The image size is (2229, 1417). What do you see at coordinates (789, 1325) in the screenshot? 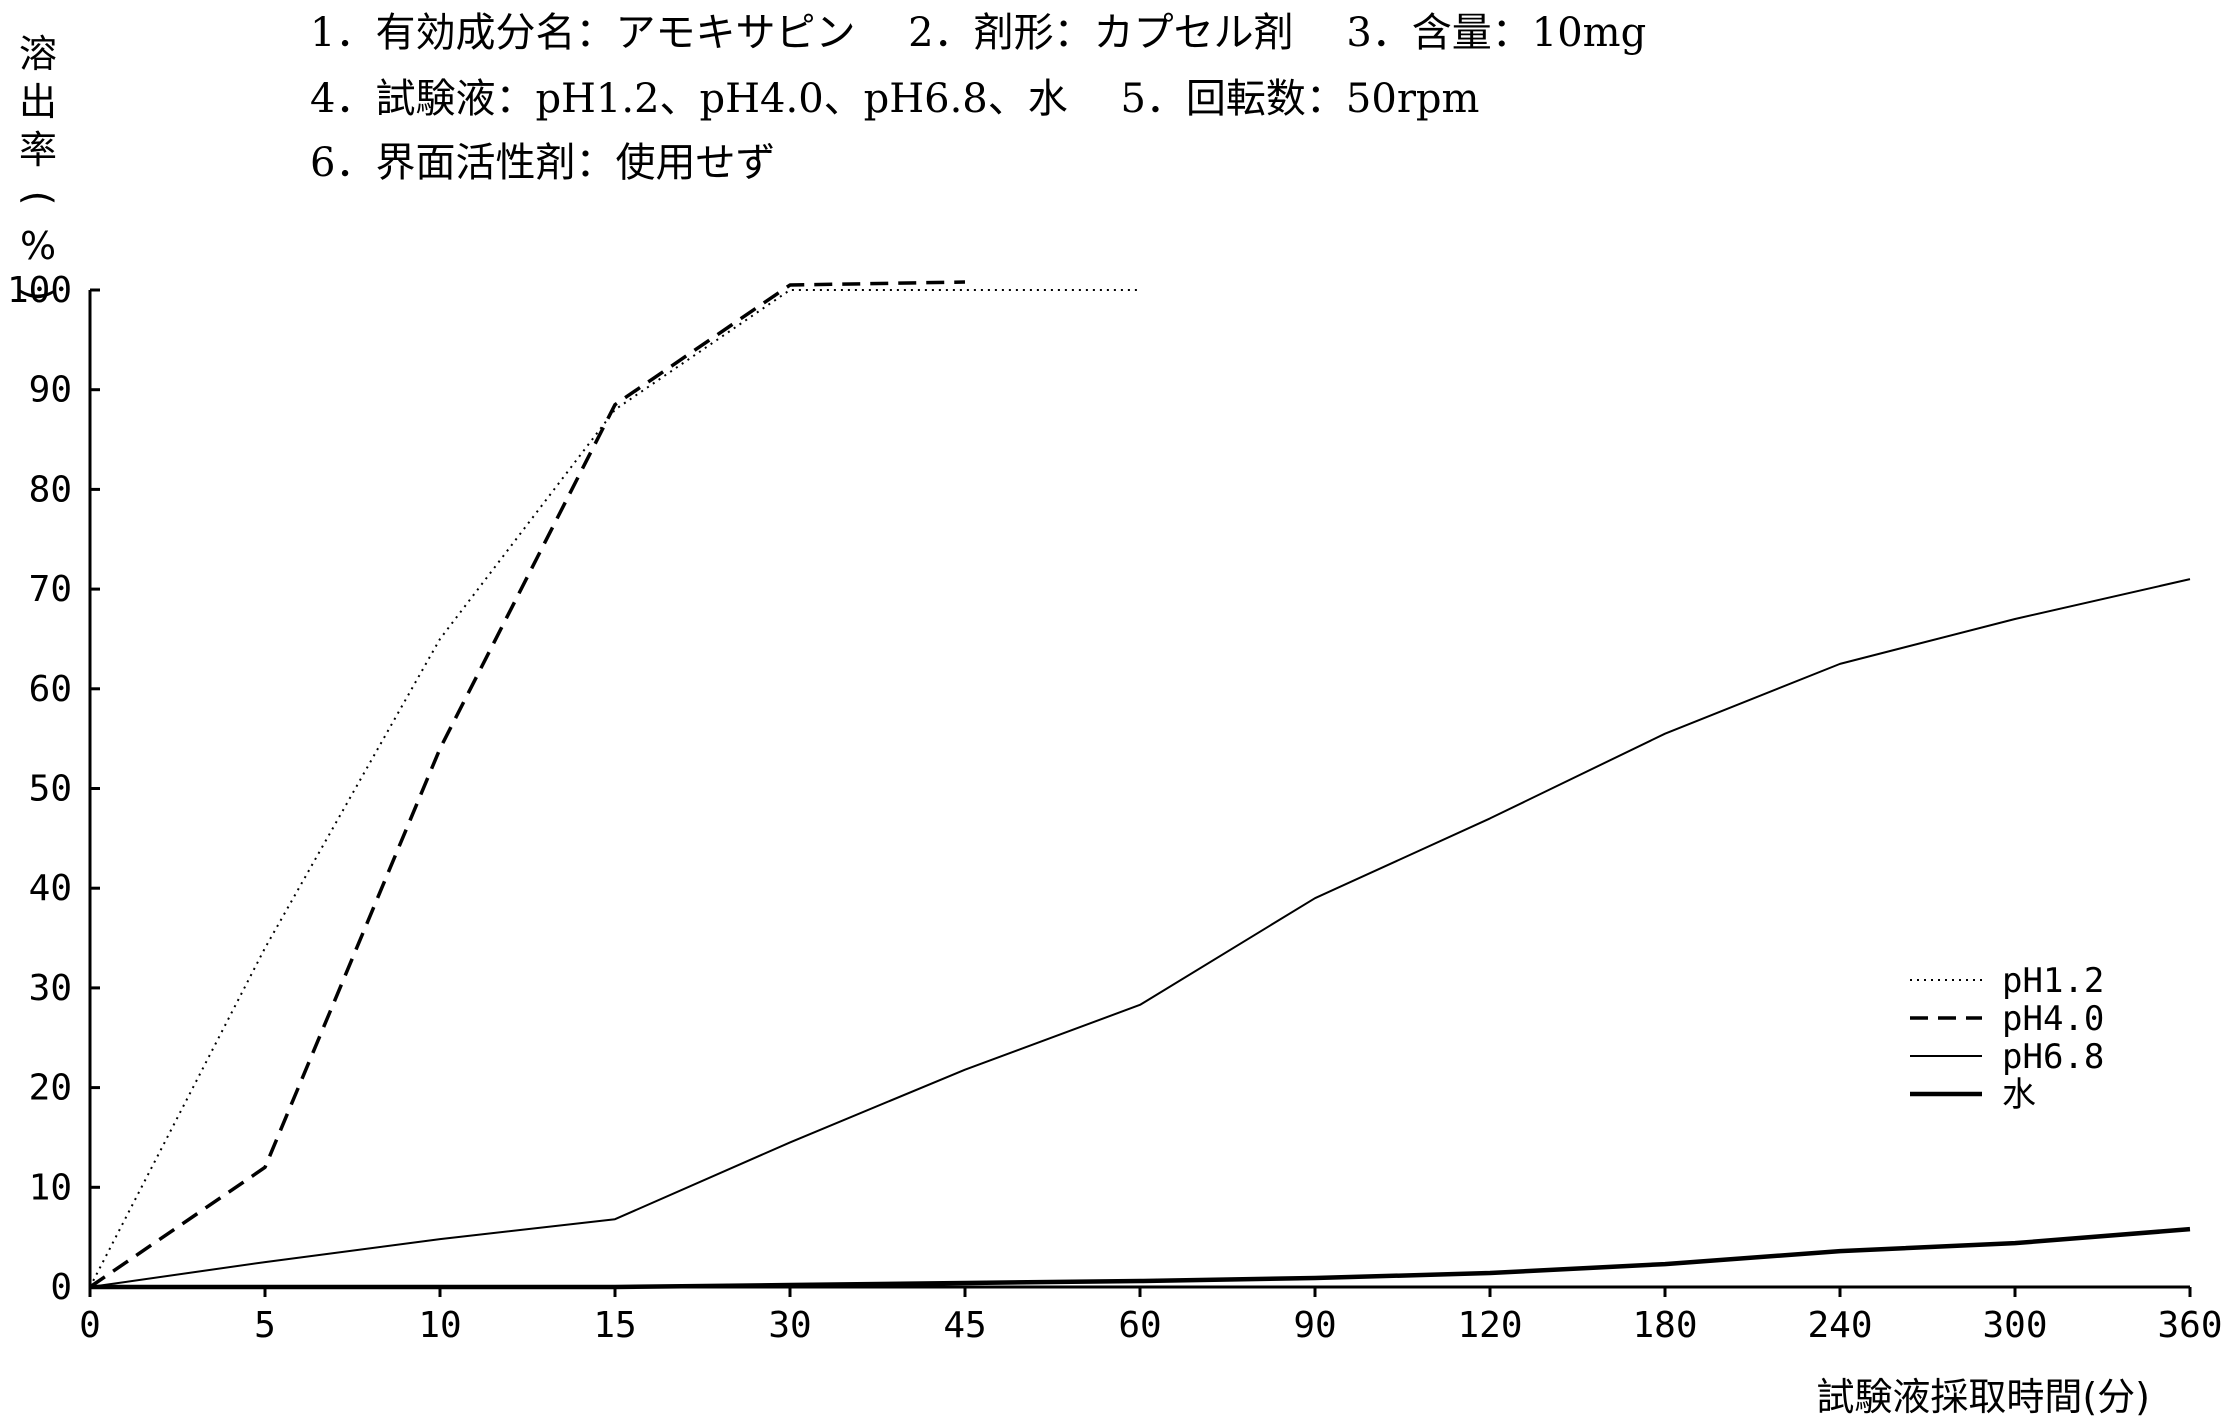
I see `x-tick-label: 30` at bounding box center [789, 1325].